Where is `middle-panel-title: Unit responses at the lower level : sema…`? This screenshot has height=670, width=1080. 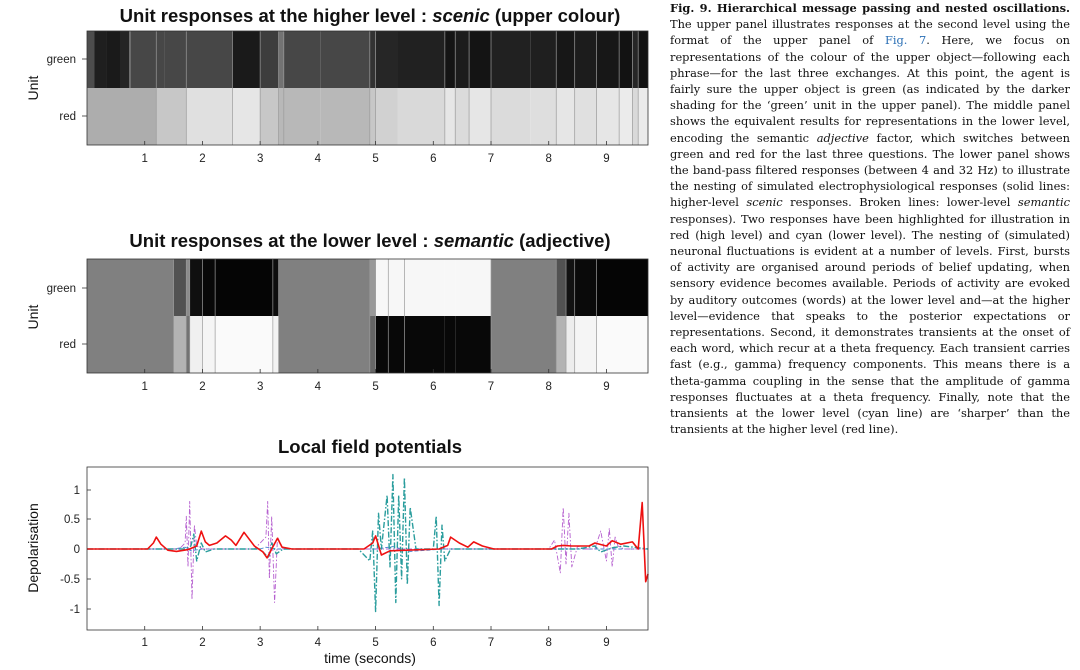
middle-panel-title: Unit responses at the lower level : sema… is located at coordinates (369, 240).